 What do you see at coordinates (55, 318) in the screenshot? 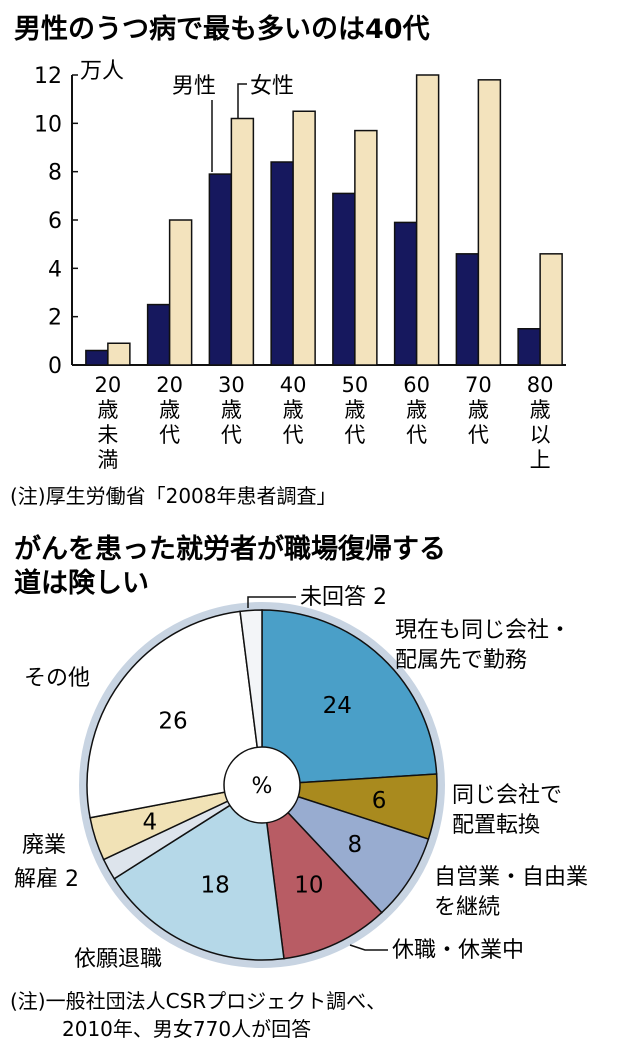
I see `y-tick-label: 2` at bounding box center [55, 318].